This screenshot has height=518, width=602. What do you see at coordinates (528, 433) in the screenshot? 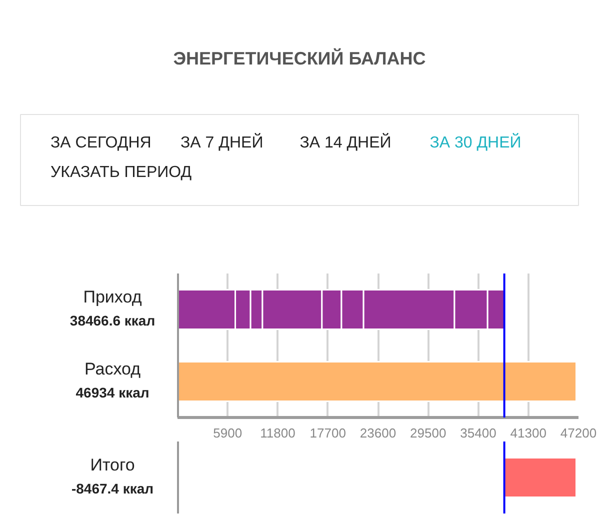
I see `x-tick-label: 41300` at bounding box center [528, 433].